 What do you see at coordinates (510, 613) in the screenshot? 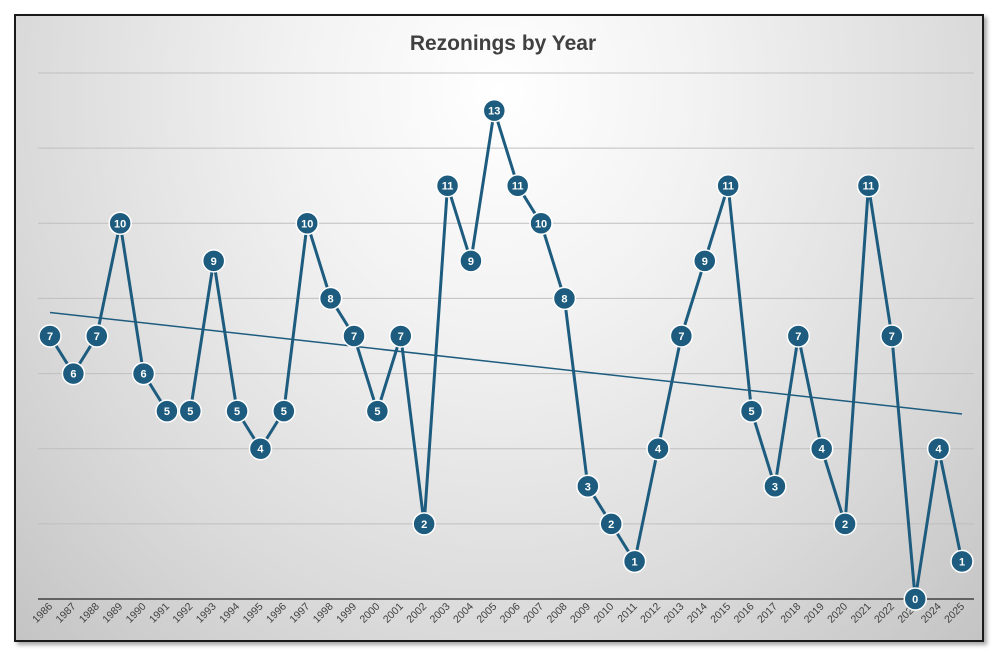
I see `x-tick-label: 2006` at bounding box center [510, 613].